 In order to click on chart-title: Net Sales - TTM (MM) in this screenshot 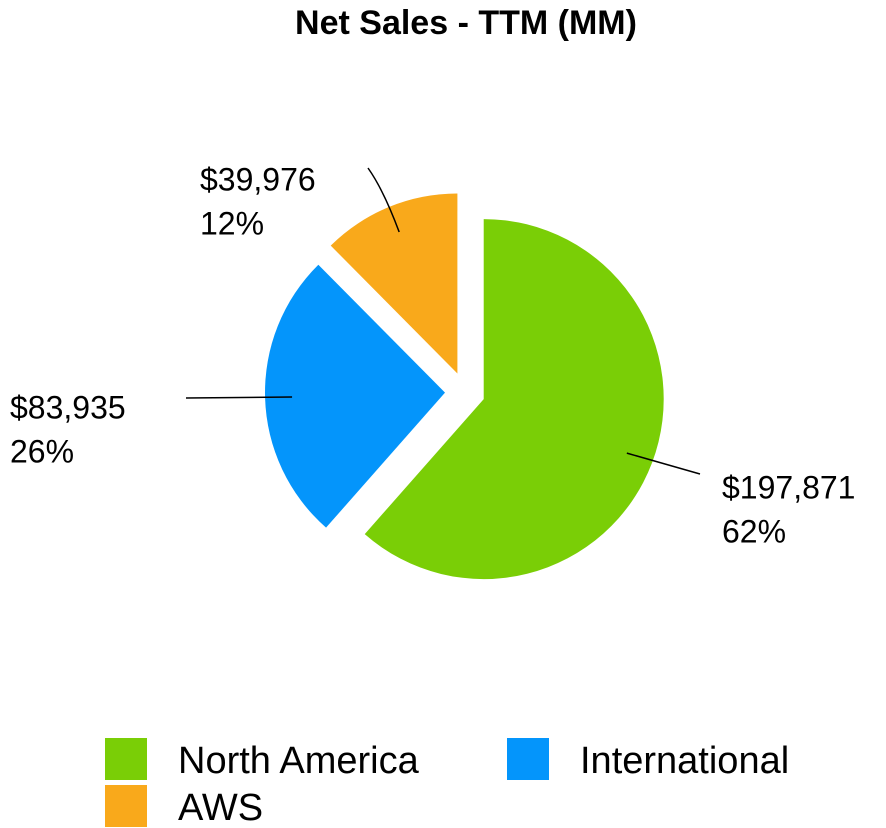, I will do `click(466, 23)`.